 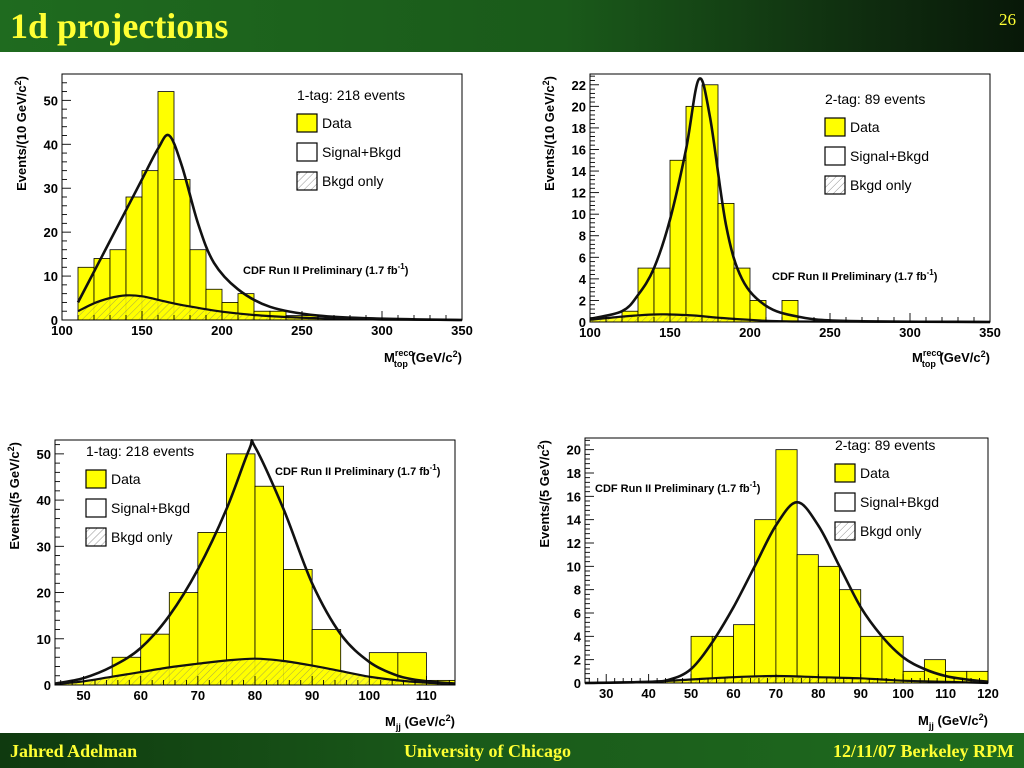 I want to click on x-tick-label: 350, so click(x=990, y=332).